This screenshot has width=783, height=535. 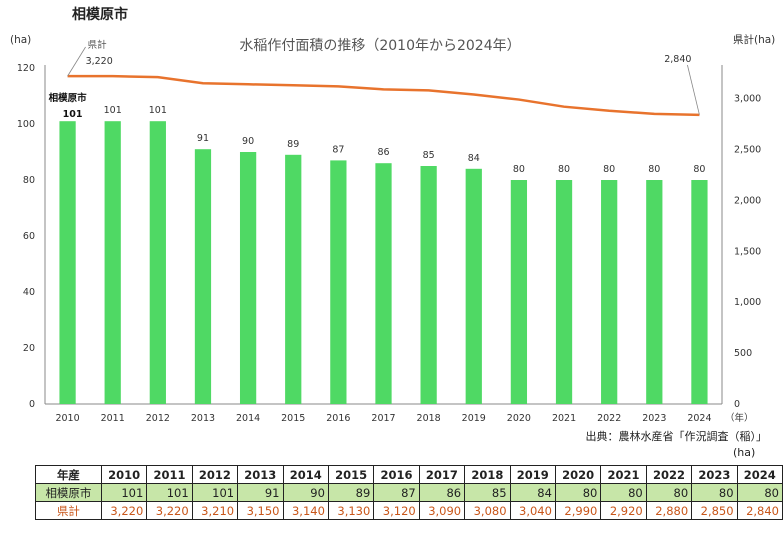 What do you see at coordinates (759, 510) in the screenshot?
I see `table-cell-total: 2,840` at bounding box center [759, 510].